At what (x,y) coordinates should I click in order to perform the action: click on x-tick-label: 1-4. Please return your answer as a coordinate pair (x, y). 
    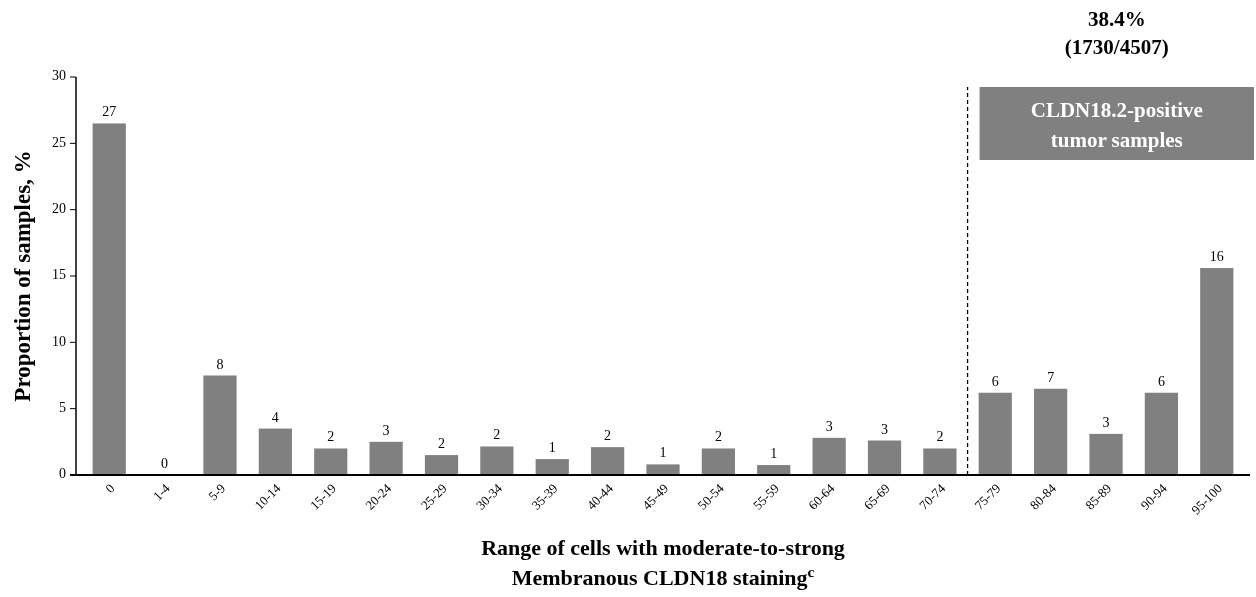
    Looking at the image, I should click on (161, 492).